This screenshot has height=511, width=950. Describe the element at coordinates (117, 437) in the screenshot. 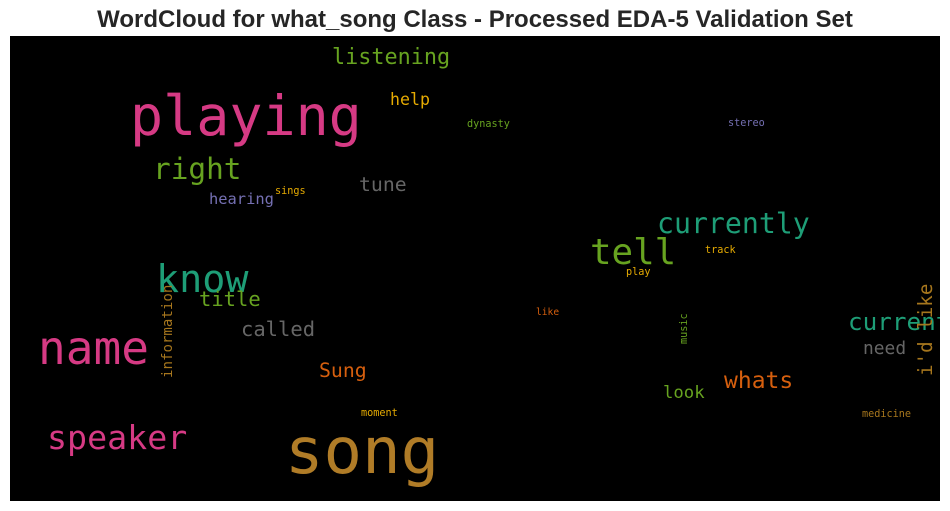

I see `word-speaker: speaker` at that location.